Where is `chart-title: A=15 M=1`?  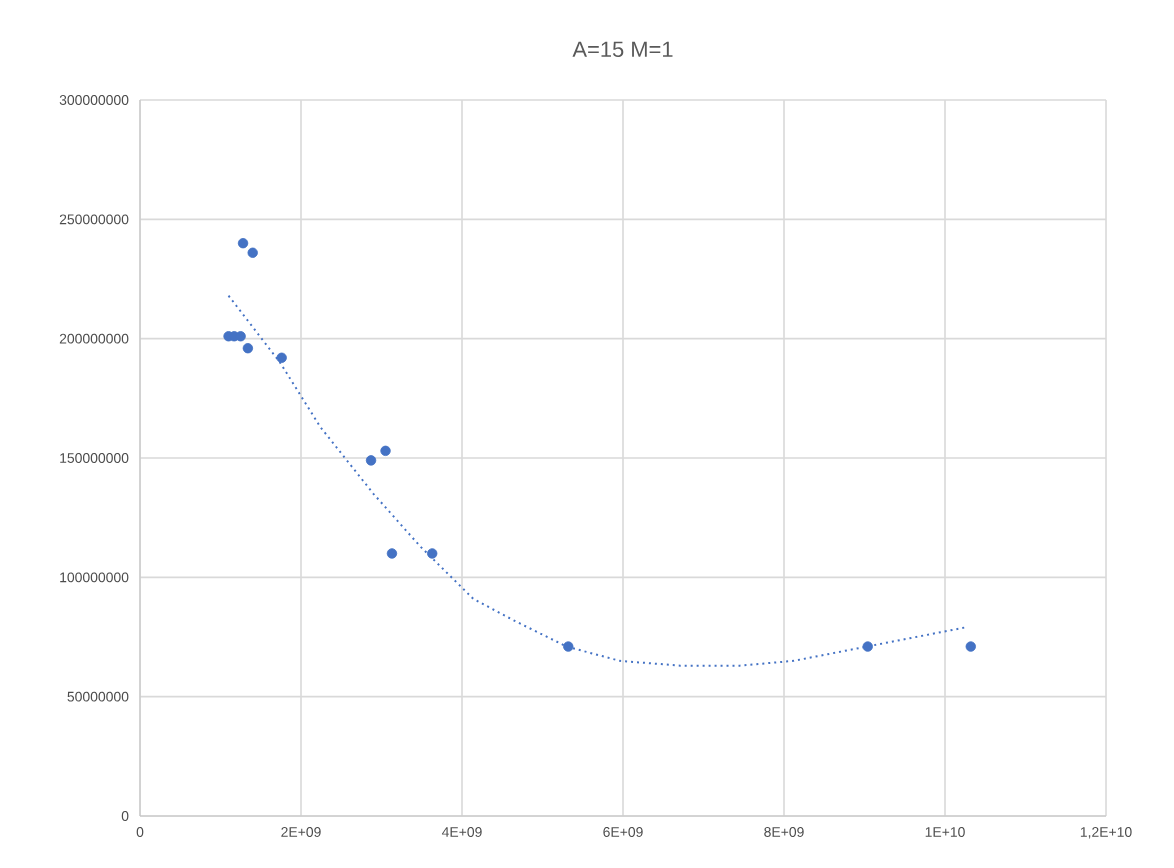
chart-title: A=15 M=1 is located at coordinates (622, 49).